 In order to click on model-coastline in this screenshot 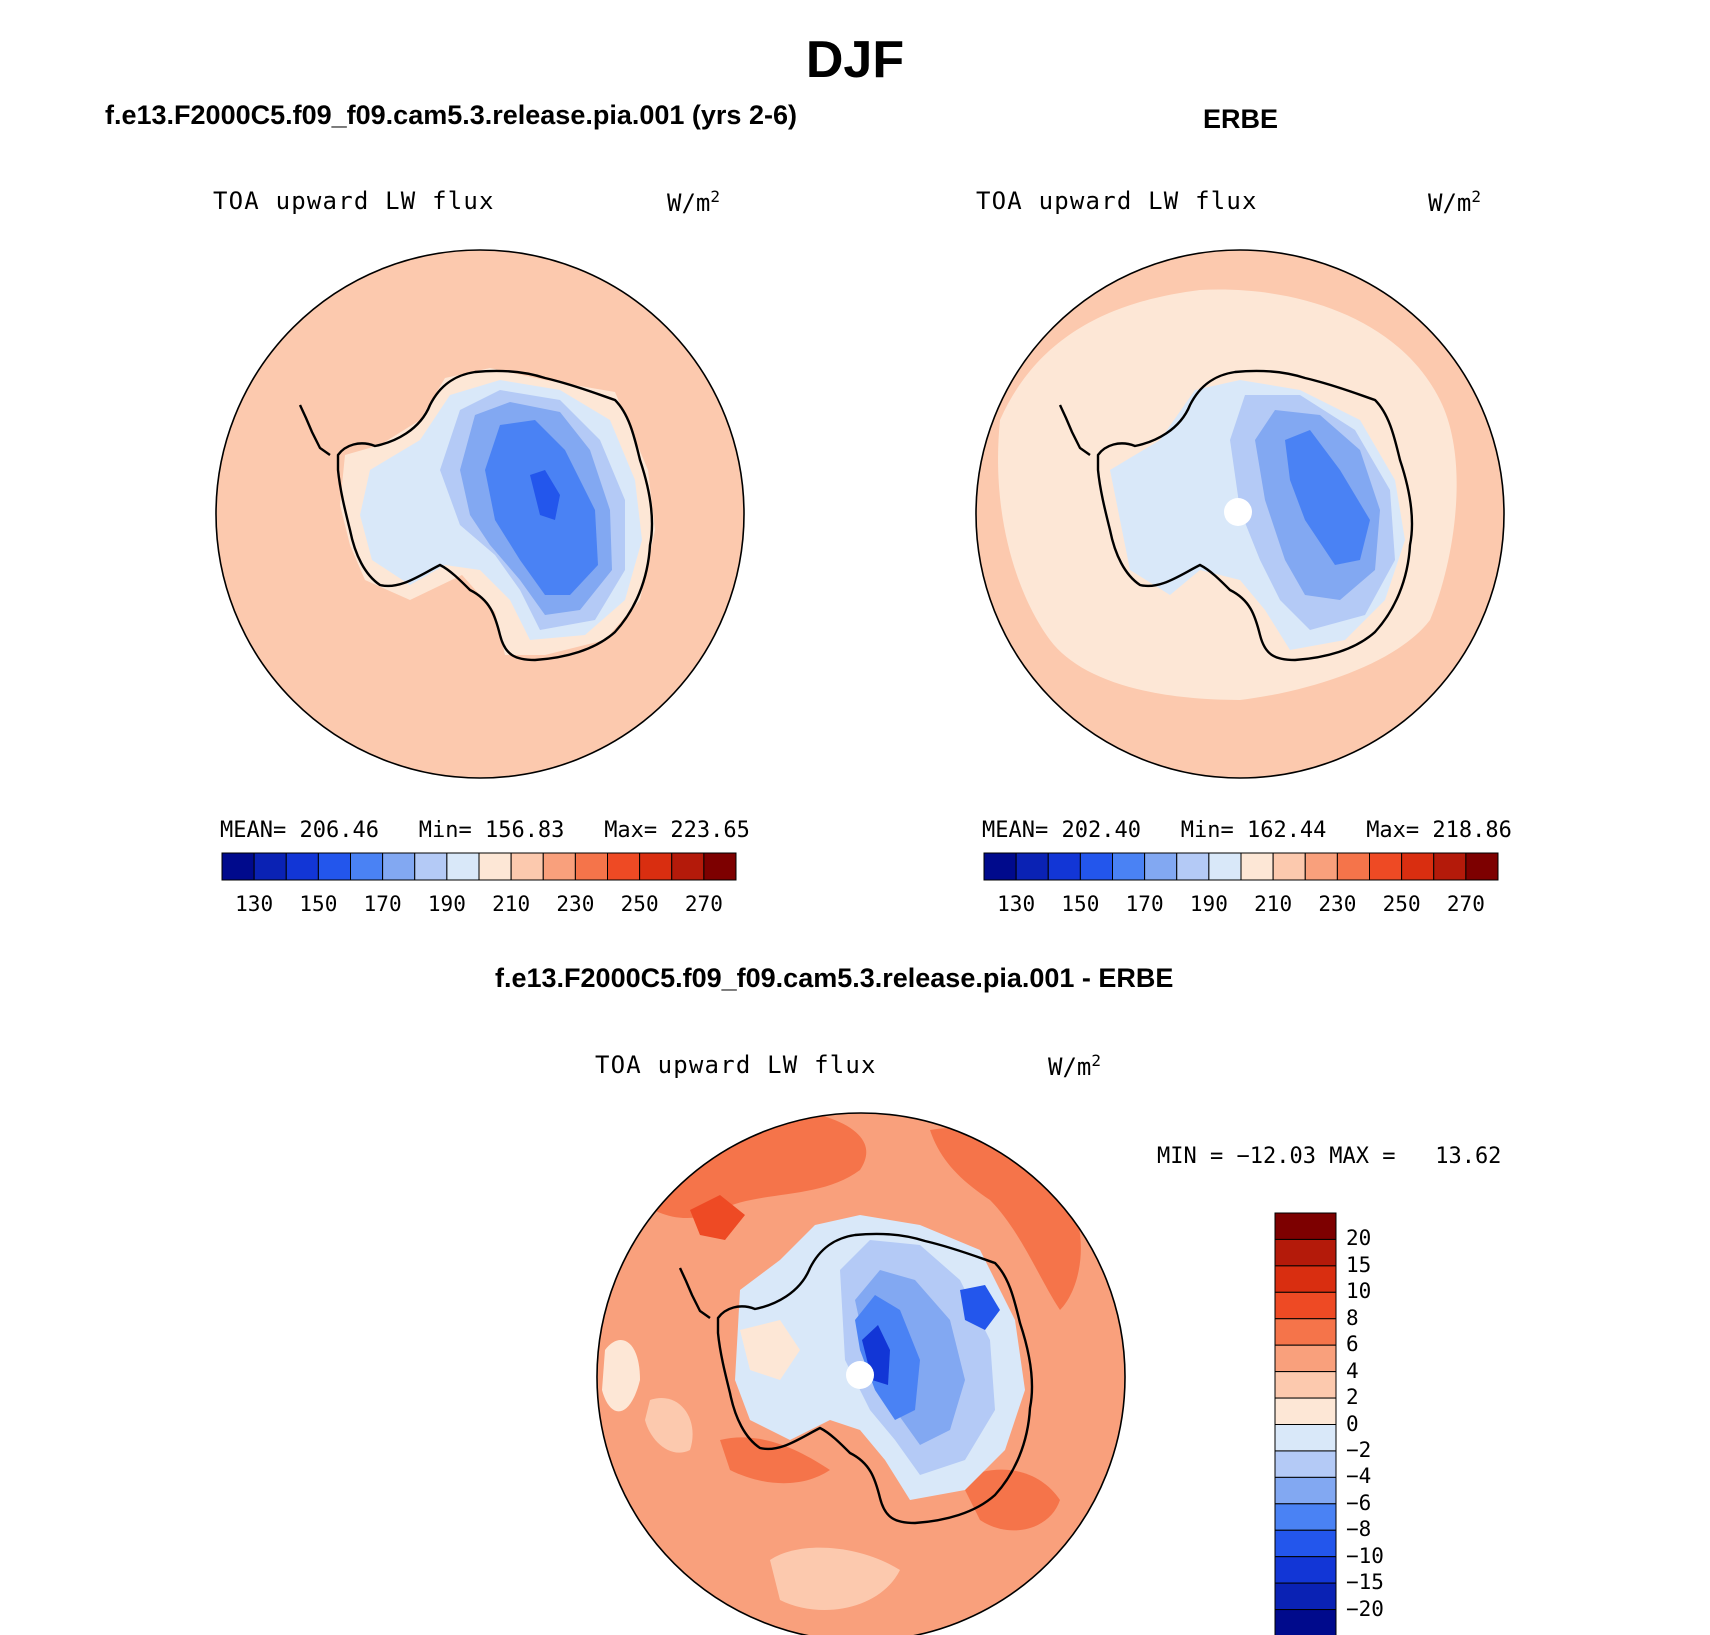, I will do `click(476, 515)`.